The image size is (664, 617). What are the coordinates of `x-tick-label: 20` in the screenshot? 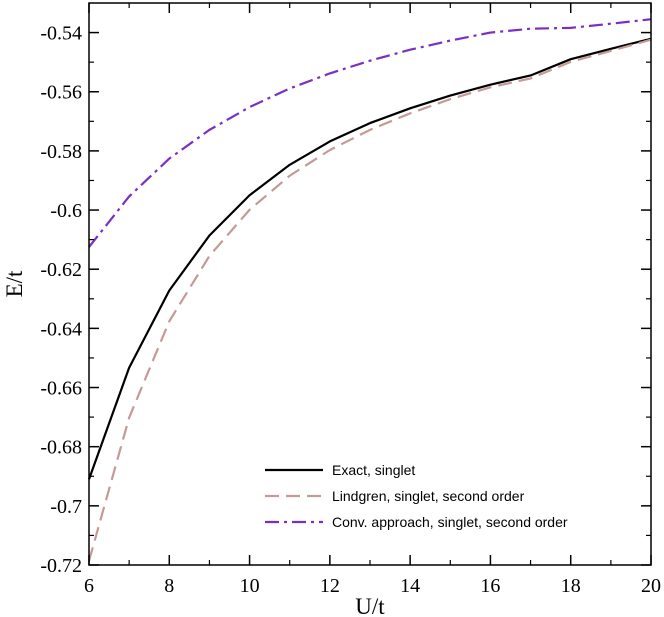 It's located at (651, 586).